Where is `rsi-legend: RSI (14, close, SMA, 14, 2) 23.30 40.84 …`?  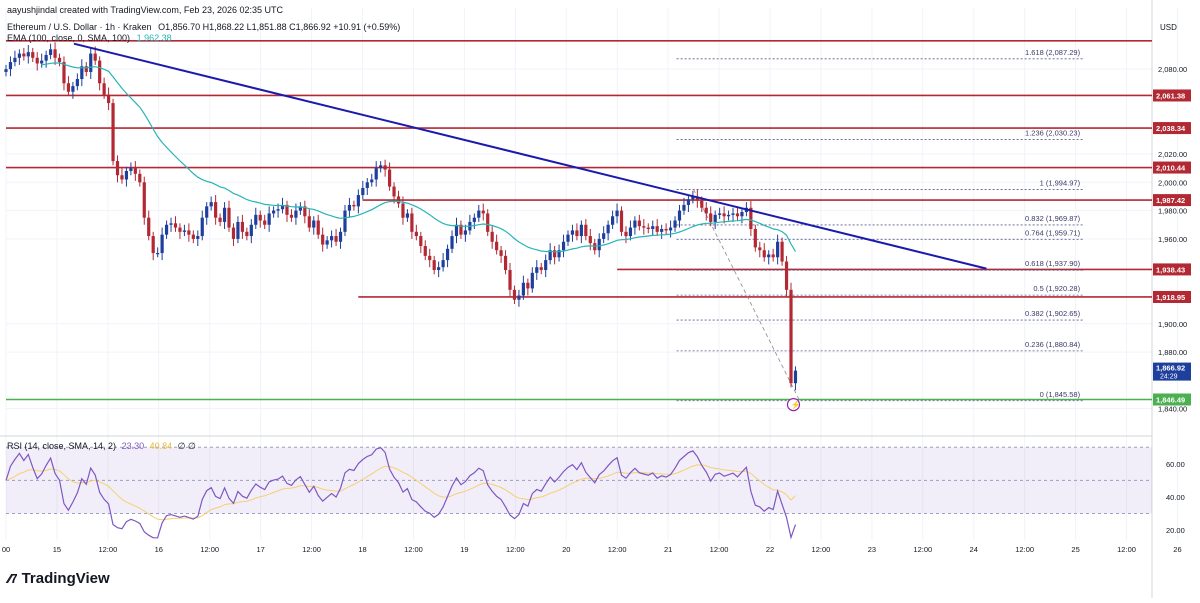 rsi-legend: RSI (14, close, SMA, 14, 2) 23.30 40.84 … is located at coordinates (101, 446).